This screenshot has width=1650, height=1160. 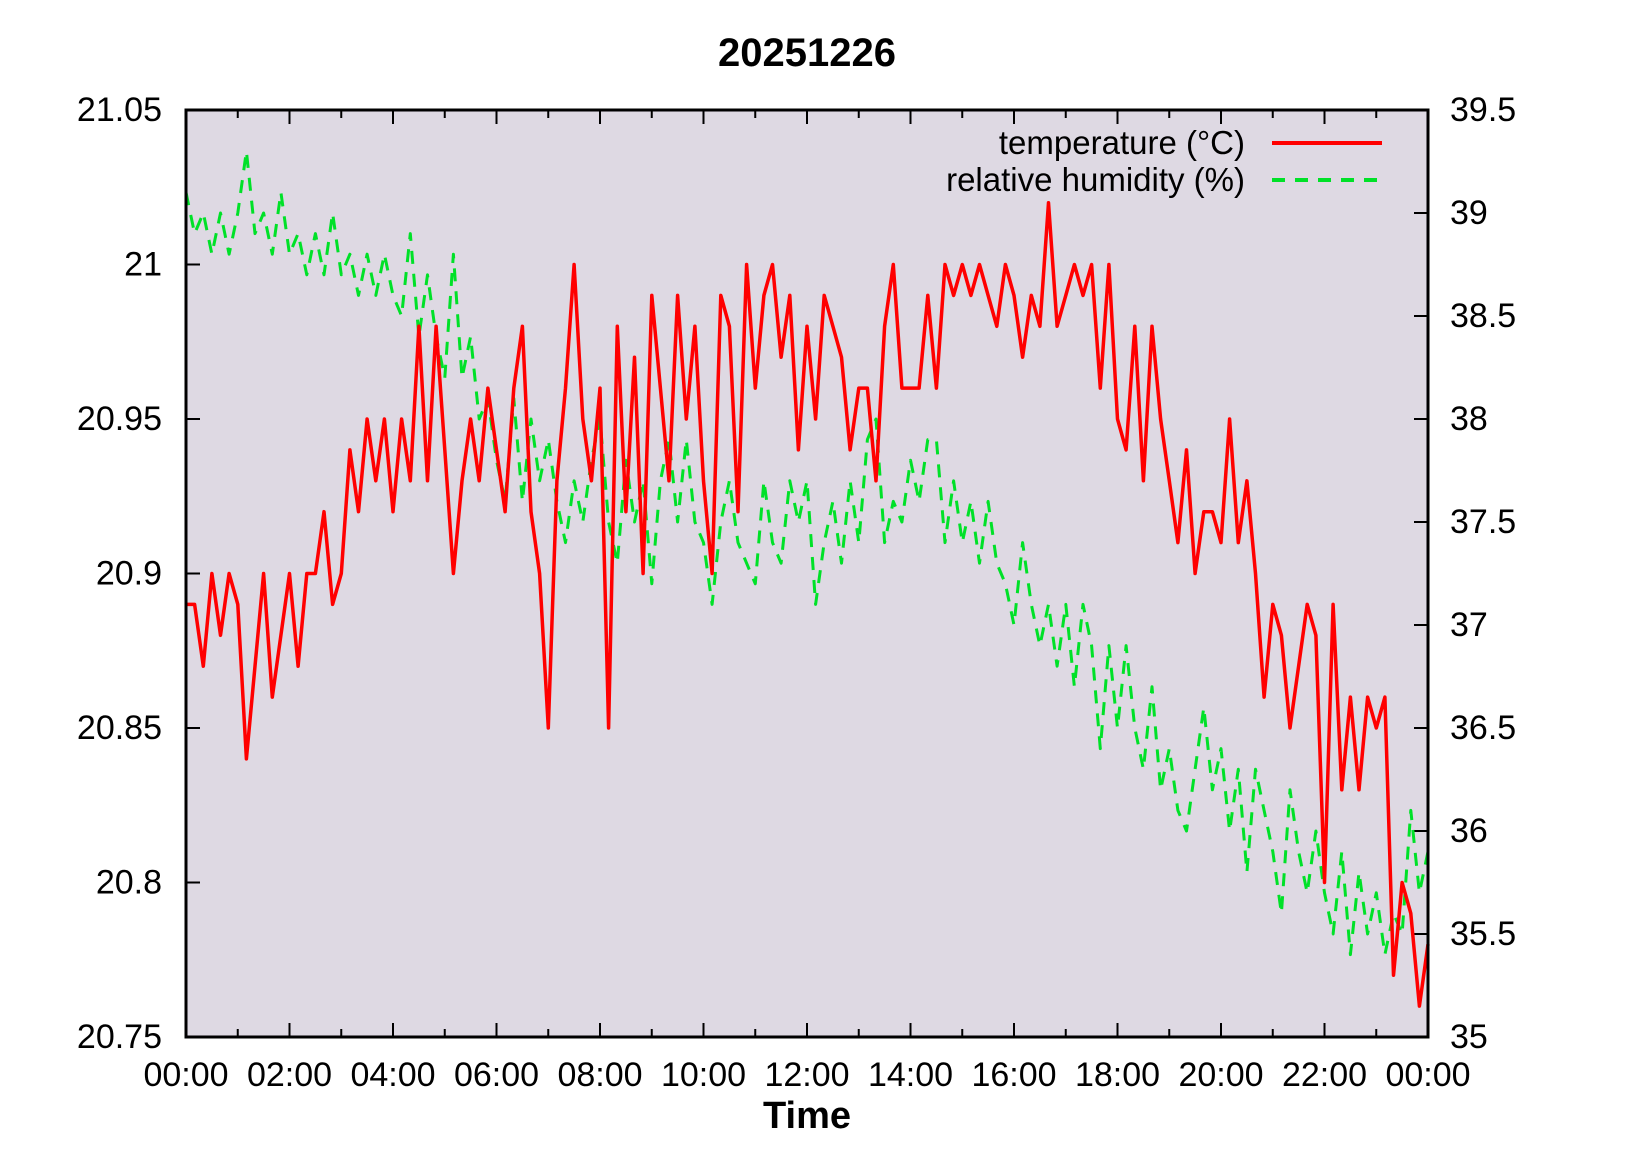 I want to click on y-right-tick-label: 37.5, so click(x=1483, y=522).